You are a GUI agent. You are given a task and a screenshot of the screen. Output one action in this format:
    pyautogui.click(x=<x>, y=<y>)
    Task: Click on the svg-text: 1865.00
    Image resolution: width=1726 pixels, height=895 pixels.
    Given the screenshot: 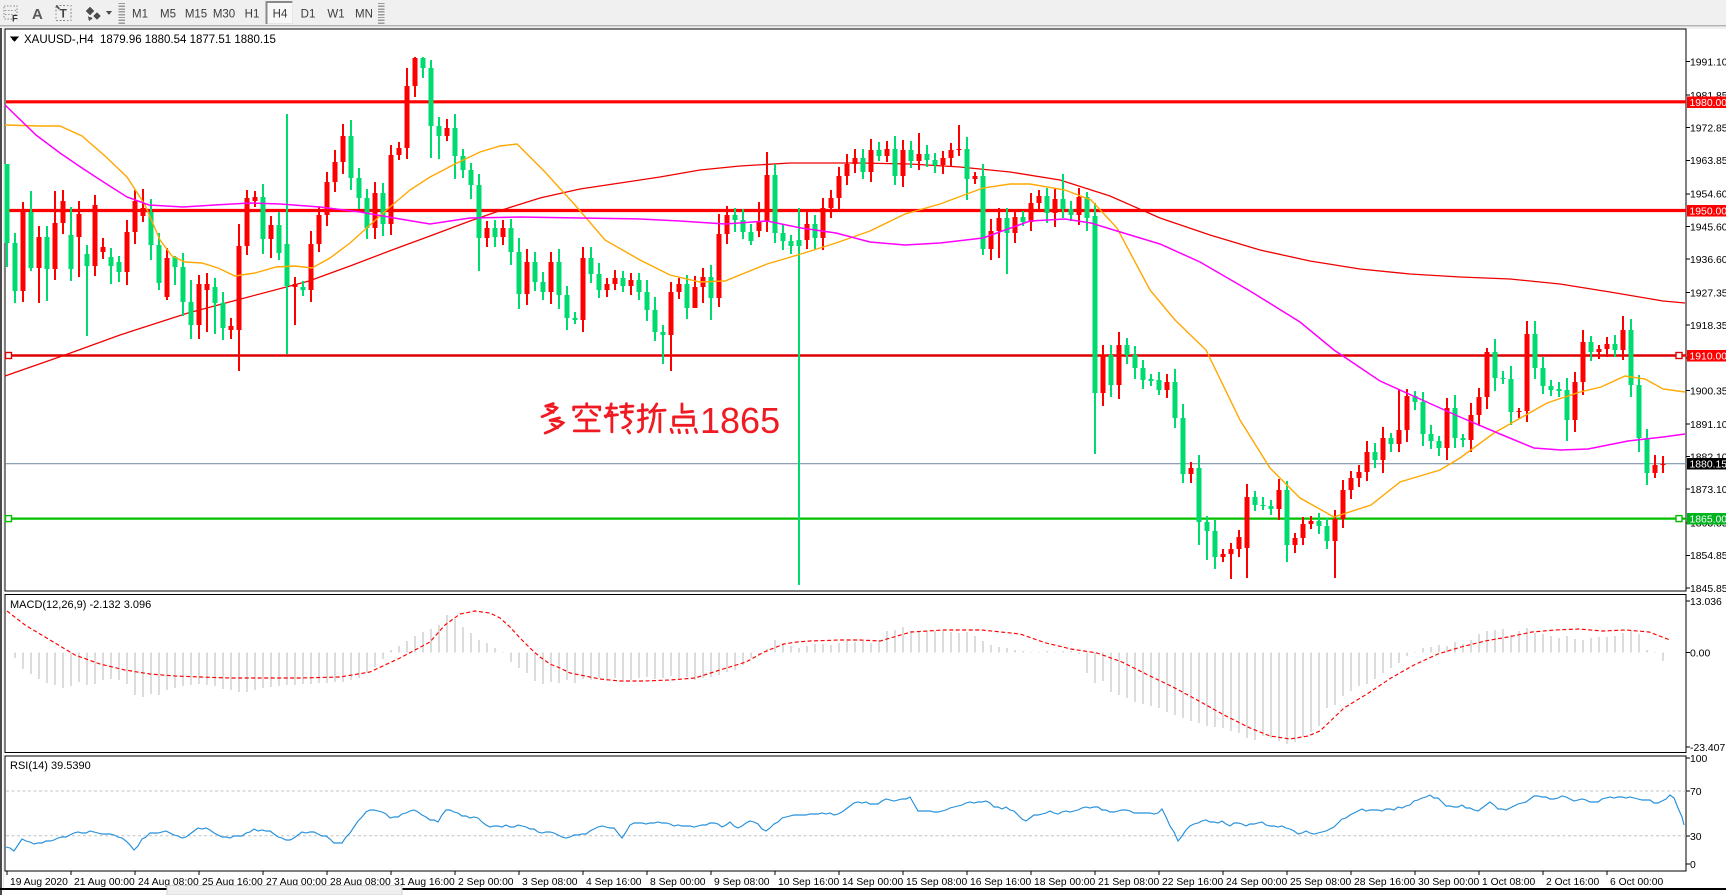 What is the action you would take?
    pyautogui.click(x=1708, y=520)
    